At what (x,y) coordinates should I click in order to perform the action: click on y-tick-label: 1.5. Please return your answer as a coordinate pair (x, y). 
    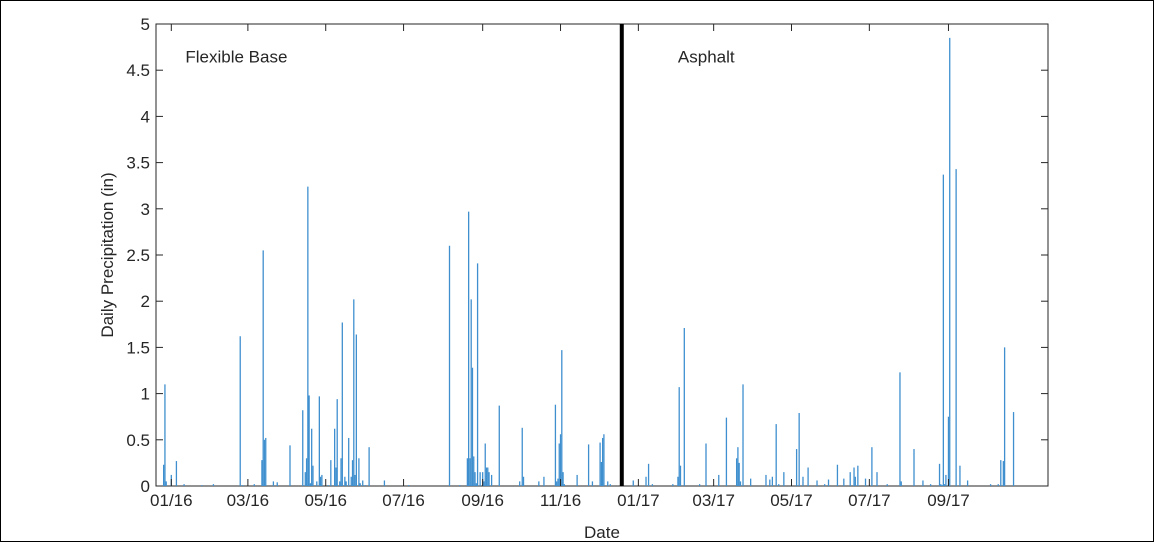
    Looking at the image, I should click on (138, 347).